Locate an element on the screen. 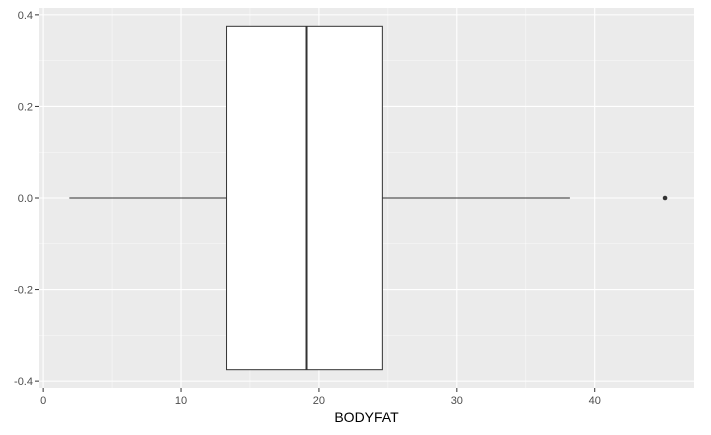 The width and height of the screenshot is (711, 435). x-tick-label: 30 is located at coordinates (457, 401).